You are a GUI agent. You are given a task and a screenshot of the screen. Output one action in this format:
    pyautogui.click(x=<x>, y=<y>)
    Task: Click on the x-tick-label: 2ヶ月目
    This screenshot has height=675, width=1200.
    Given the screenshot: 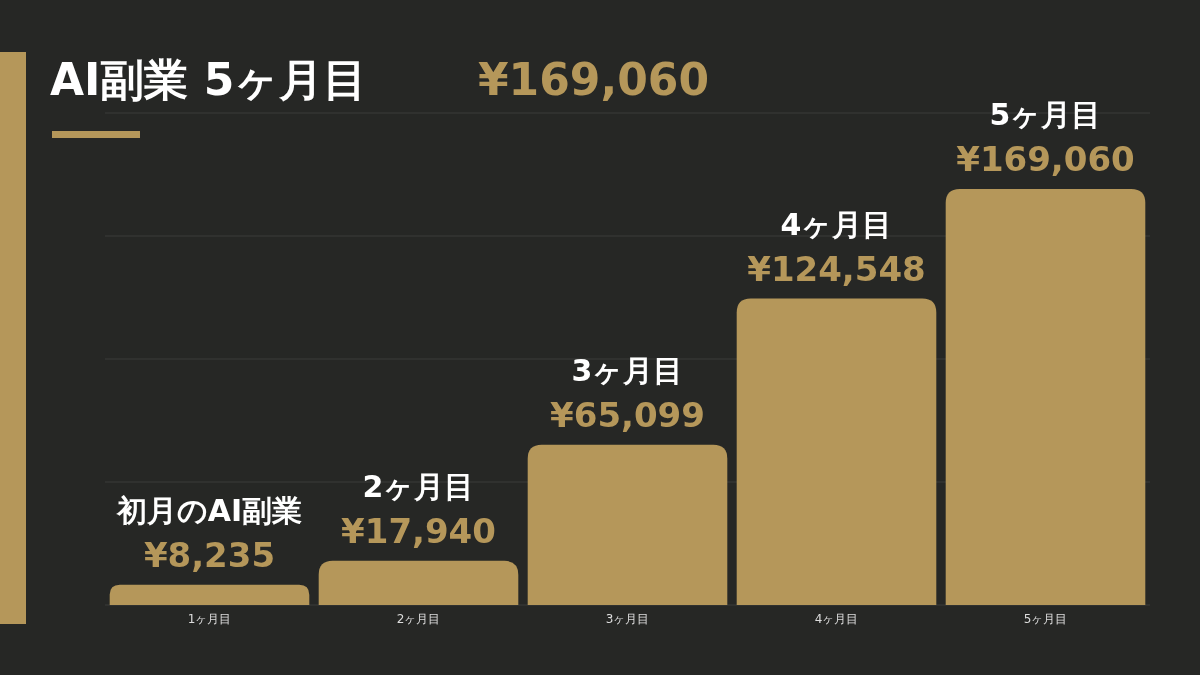 What is the action you would take?
    pyautogui.click(x=418, y=619)
    